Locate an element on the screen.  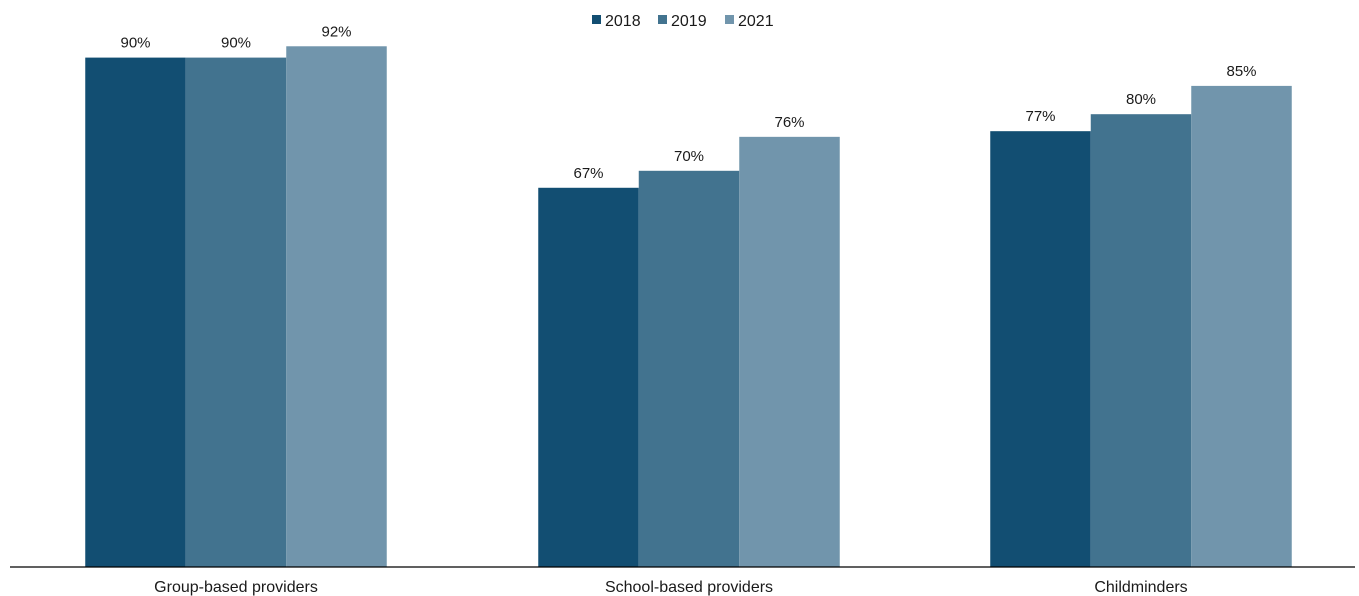
data-label-2019-2: 80% is located at coordinates (1141, 99).